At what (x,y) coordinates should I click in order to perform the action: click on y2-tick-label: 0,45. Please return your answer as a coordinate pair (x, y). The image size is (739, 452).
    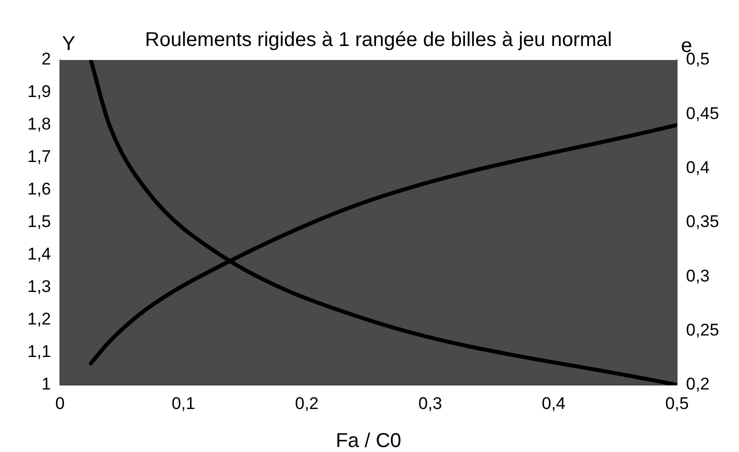
    Looking at the image, I should click on (703, 113).